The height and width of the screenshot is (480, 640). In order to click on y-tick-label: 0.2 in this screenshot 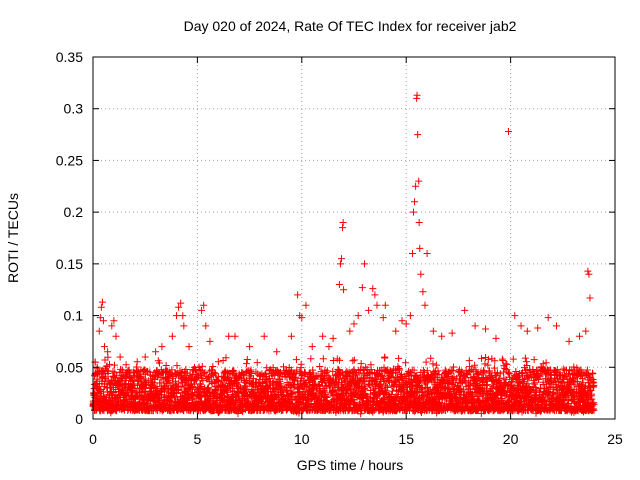, I will do `click(74, 212)`.